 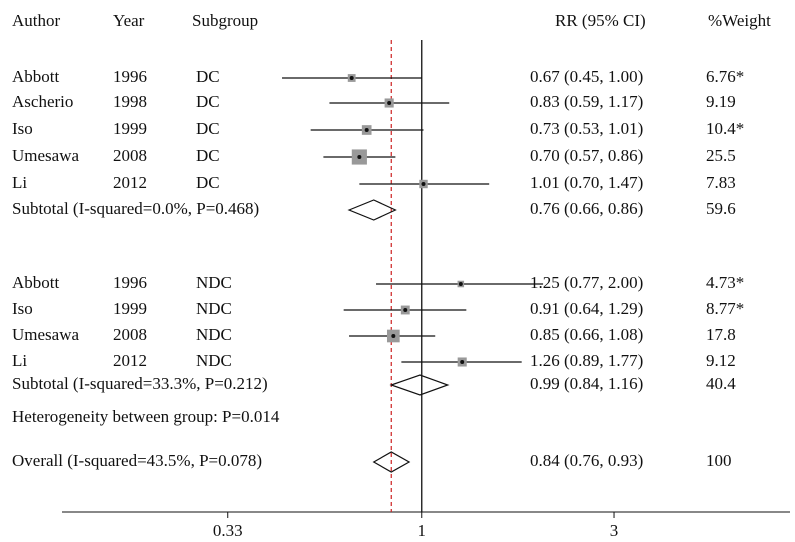 What do you see at coordinates (586, 76) in the screenshot?
I see `ci-label: 0.67 (0.45, 1.00)` at bounding box center [586, 76].